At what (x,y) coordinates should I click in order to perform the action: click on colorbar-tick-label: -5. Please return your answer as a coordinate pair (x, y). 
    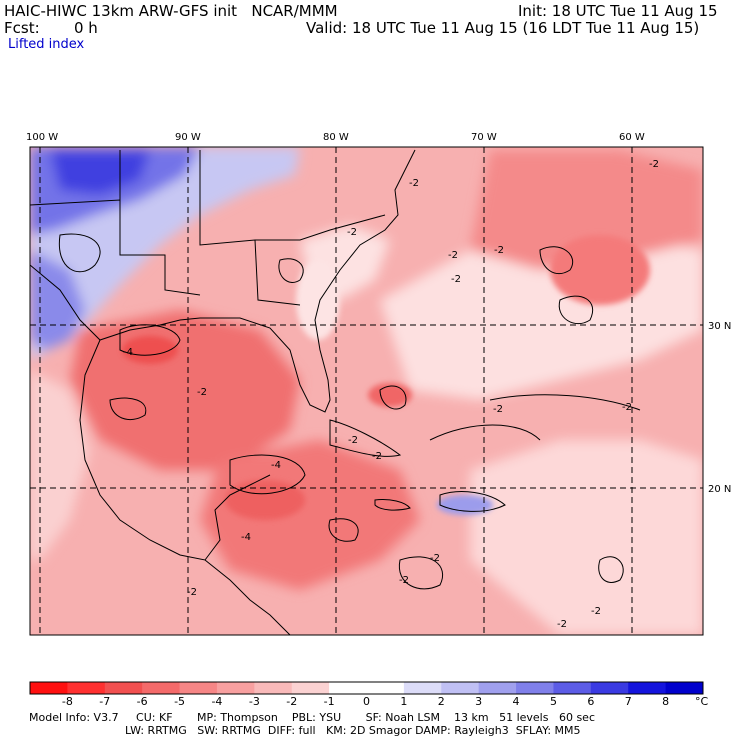
    Looking at the image, I should click on (179, 701).